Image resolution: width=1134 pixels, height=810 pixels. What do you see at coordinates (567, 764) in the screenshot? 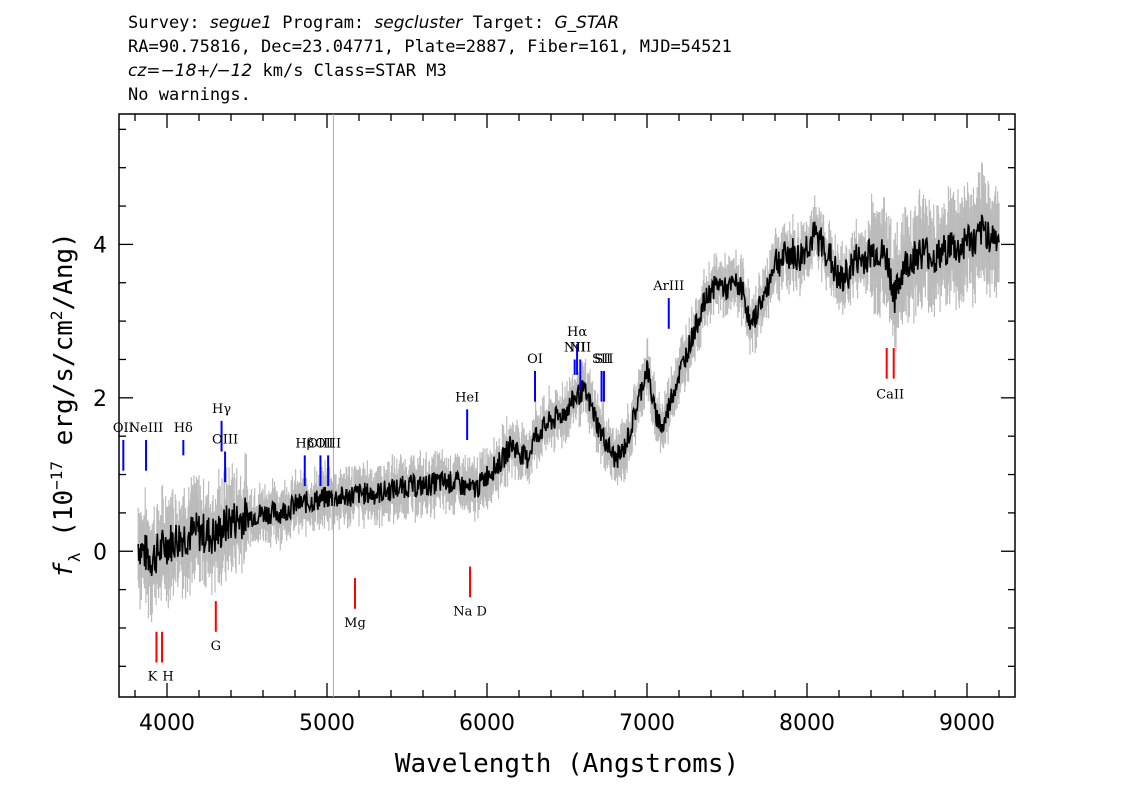
I see `x-axis-title: Wavelength (Angstroms)` at bounding box center [567, 764].